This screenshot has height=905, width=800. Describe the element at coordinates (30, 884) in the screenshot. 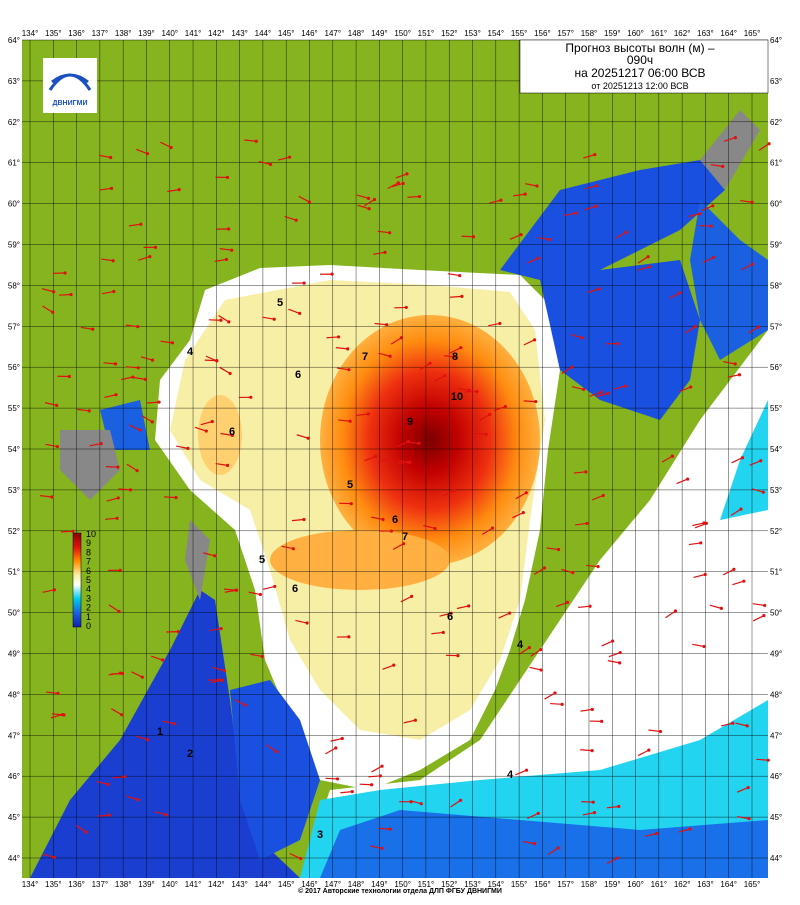

I see `lon-label-bottom: 134°` at that location.